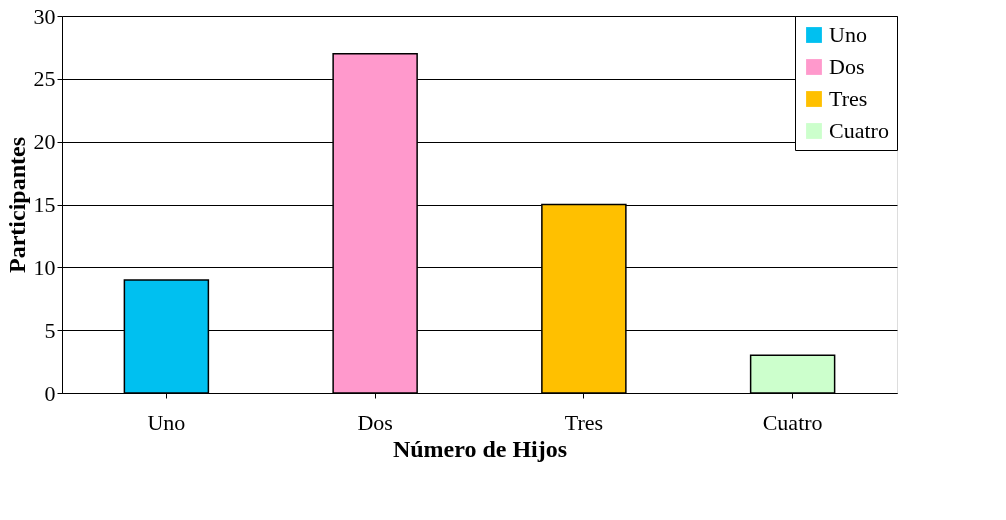 The height and width of the screenshot is (520, 1006). I want to click on x-tick-label: Tres, so click(584, 422).